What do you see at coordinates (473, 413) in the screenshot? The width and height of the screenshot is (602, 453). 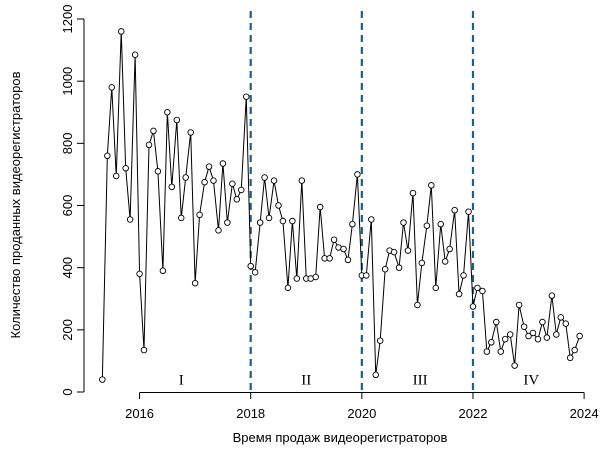 I see `x-tick-label: 2022` at bounding box center [473, 413].